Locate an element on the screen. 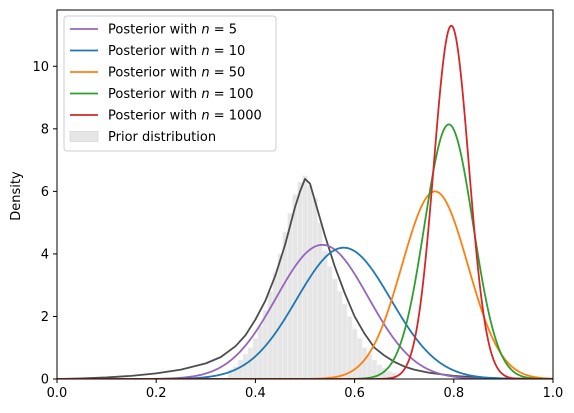 The height and width of the screenshot is (413, 574). legend-label-1: Posterior with n = 5 is located at coordinates (172, 30).